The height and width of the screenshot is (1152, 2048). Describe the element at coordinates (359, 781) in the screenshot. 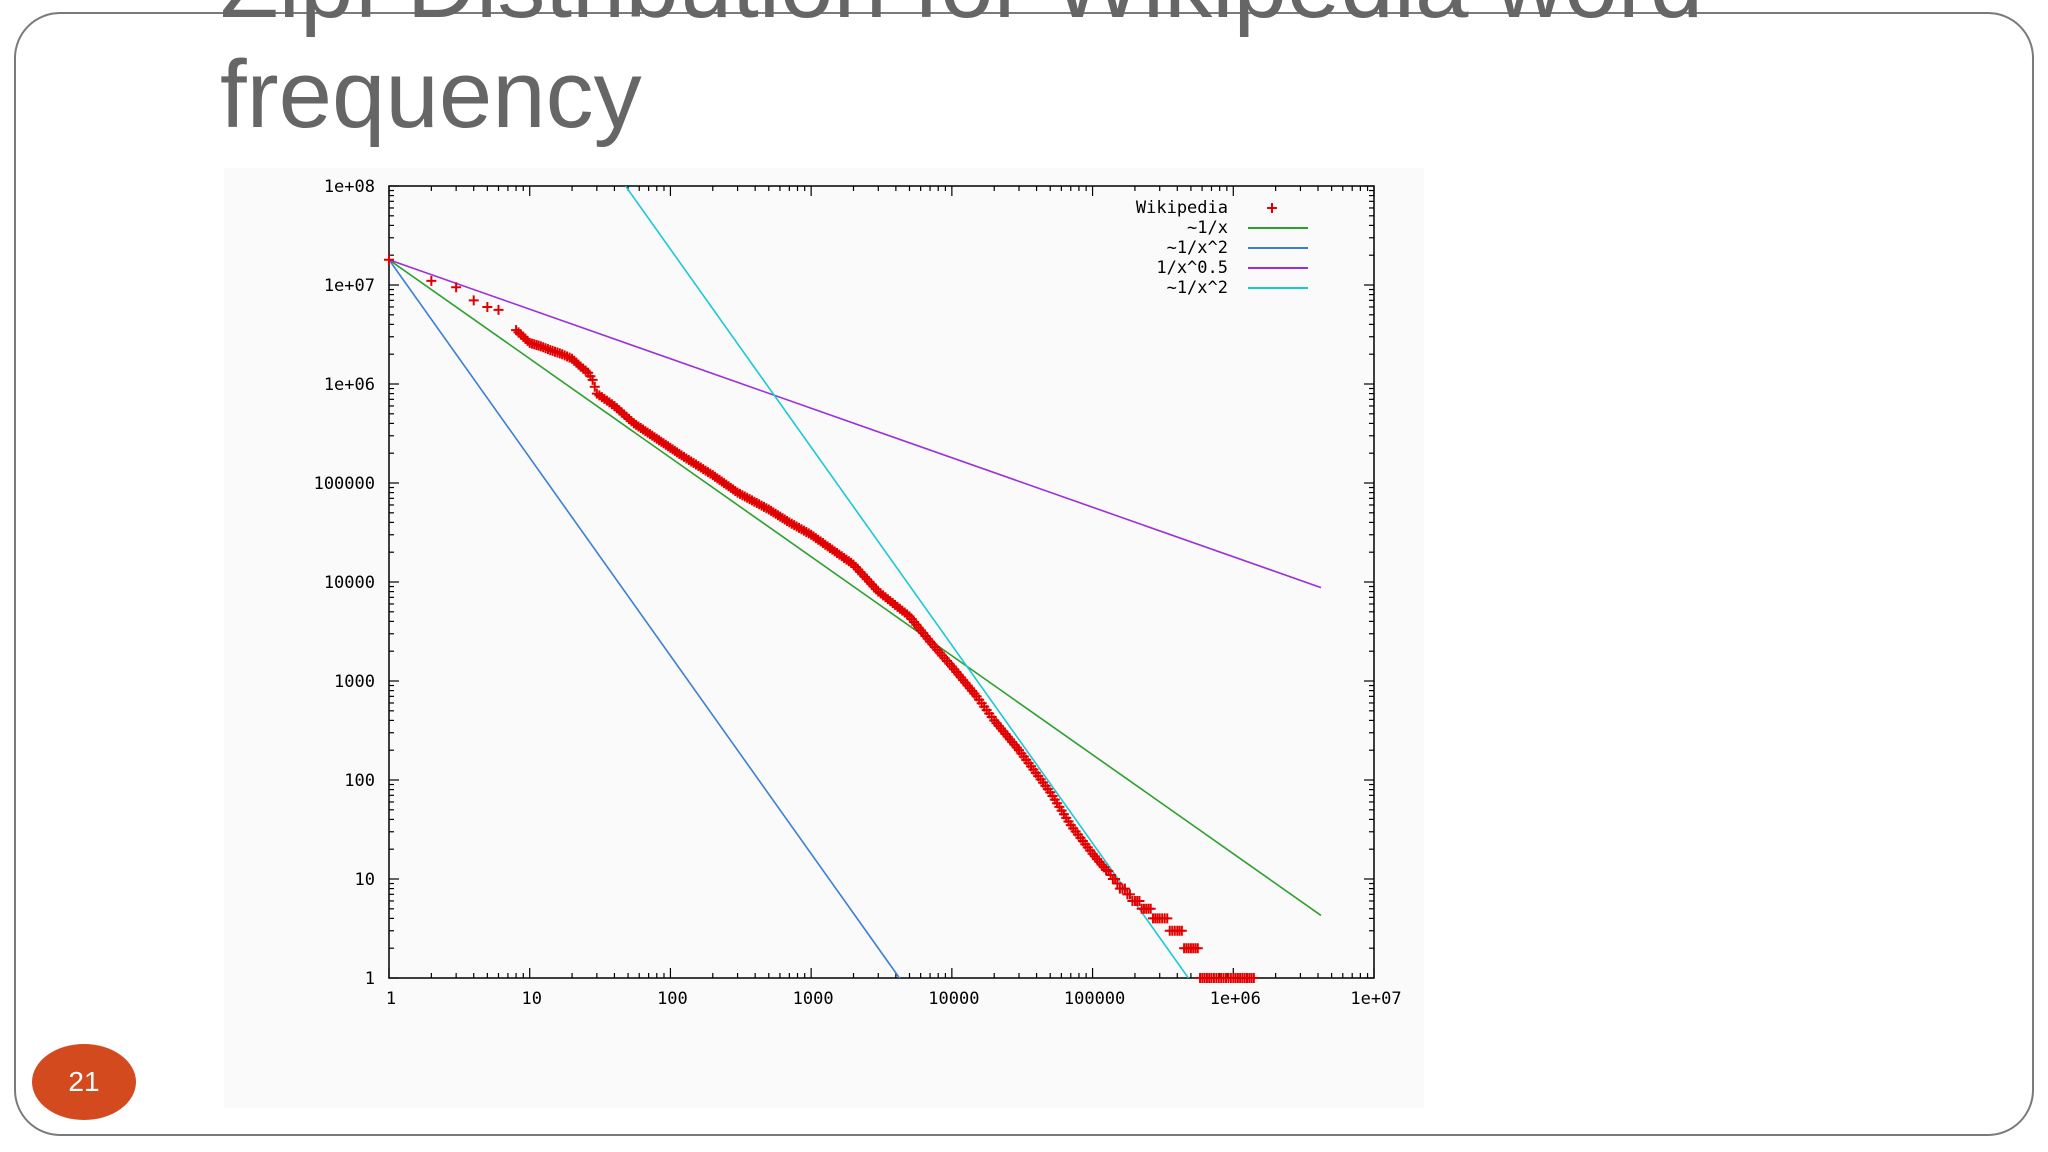

I see `y-tick-label: 100` at that location.